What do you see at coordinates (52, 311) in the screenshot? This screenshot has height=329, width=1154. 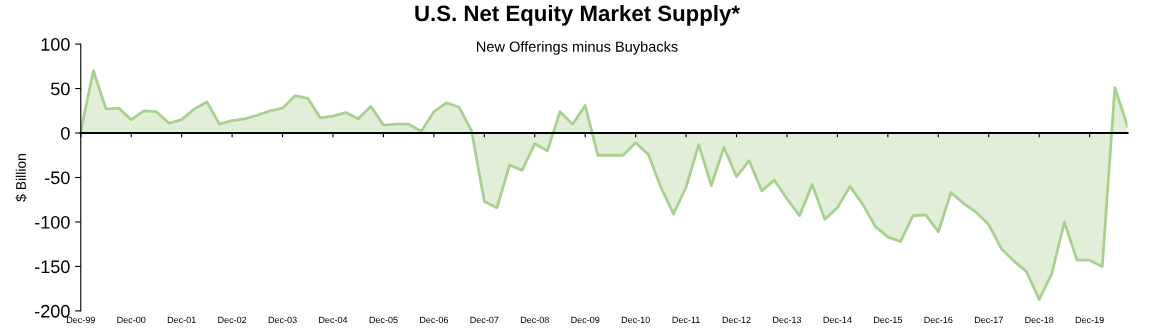 I see `y-tick-label: -200` at bounding box center [52, 311].